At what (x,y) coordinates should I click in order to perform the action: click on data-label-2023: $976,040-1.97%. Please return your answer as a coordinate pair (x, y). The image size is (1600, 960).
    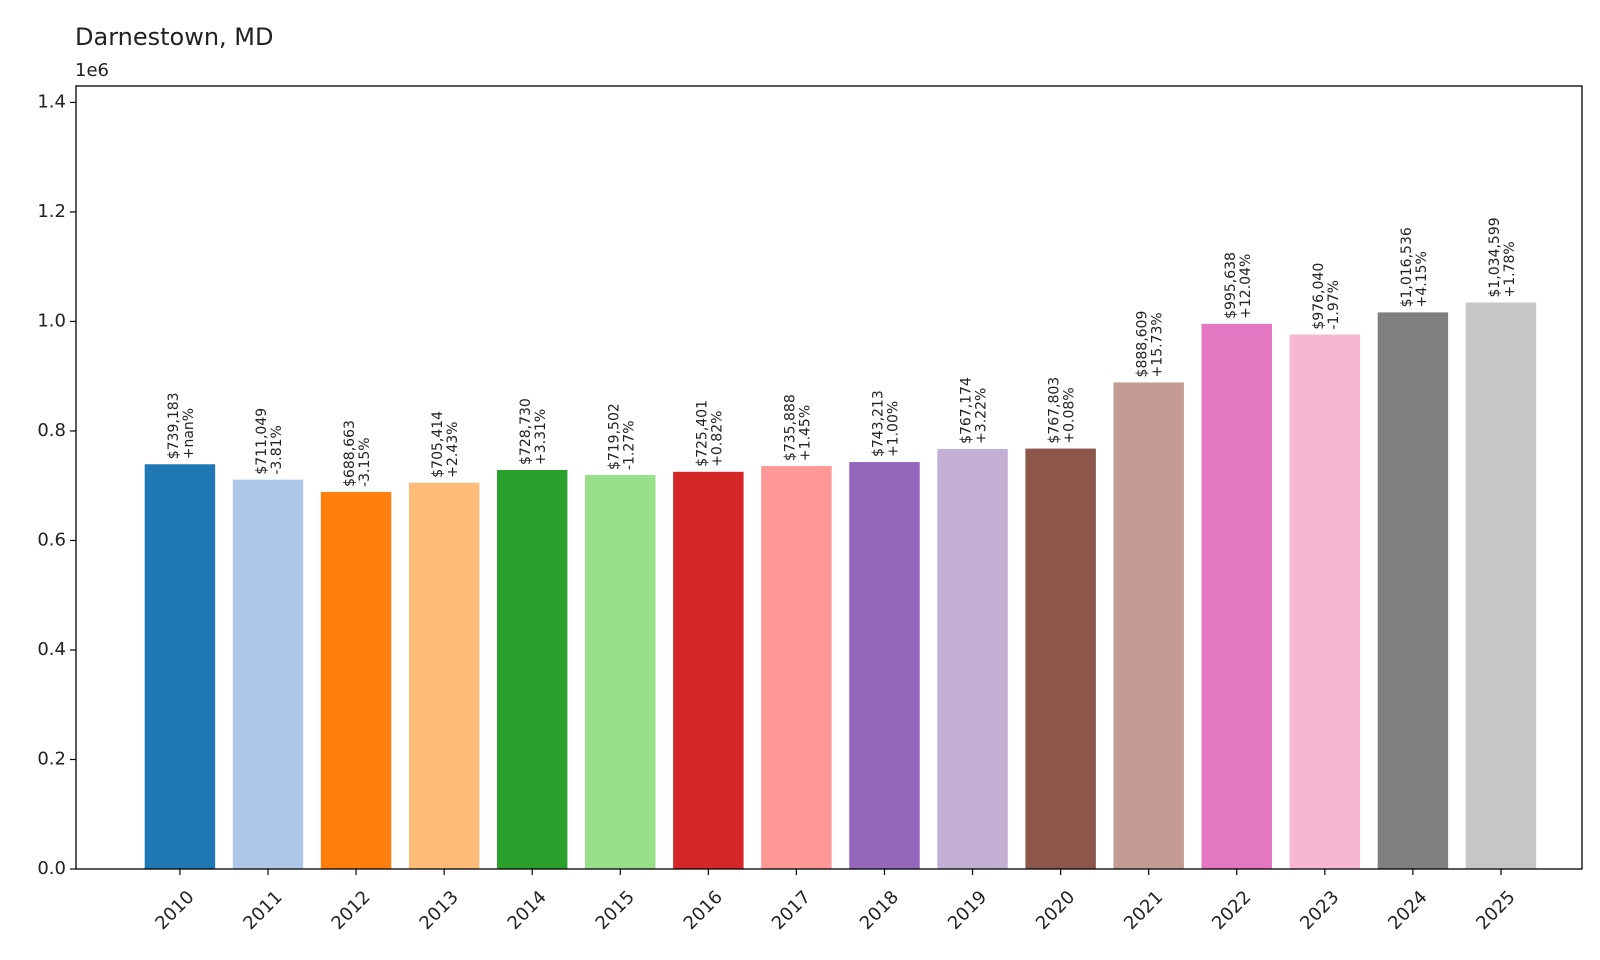
    Looking at the image, I should click on (1326, 296).